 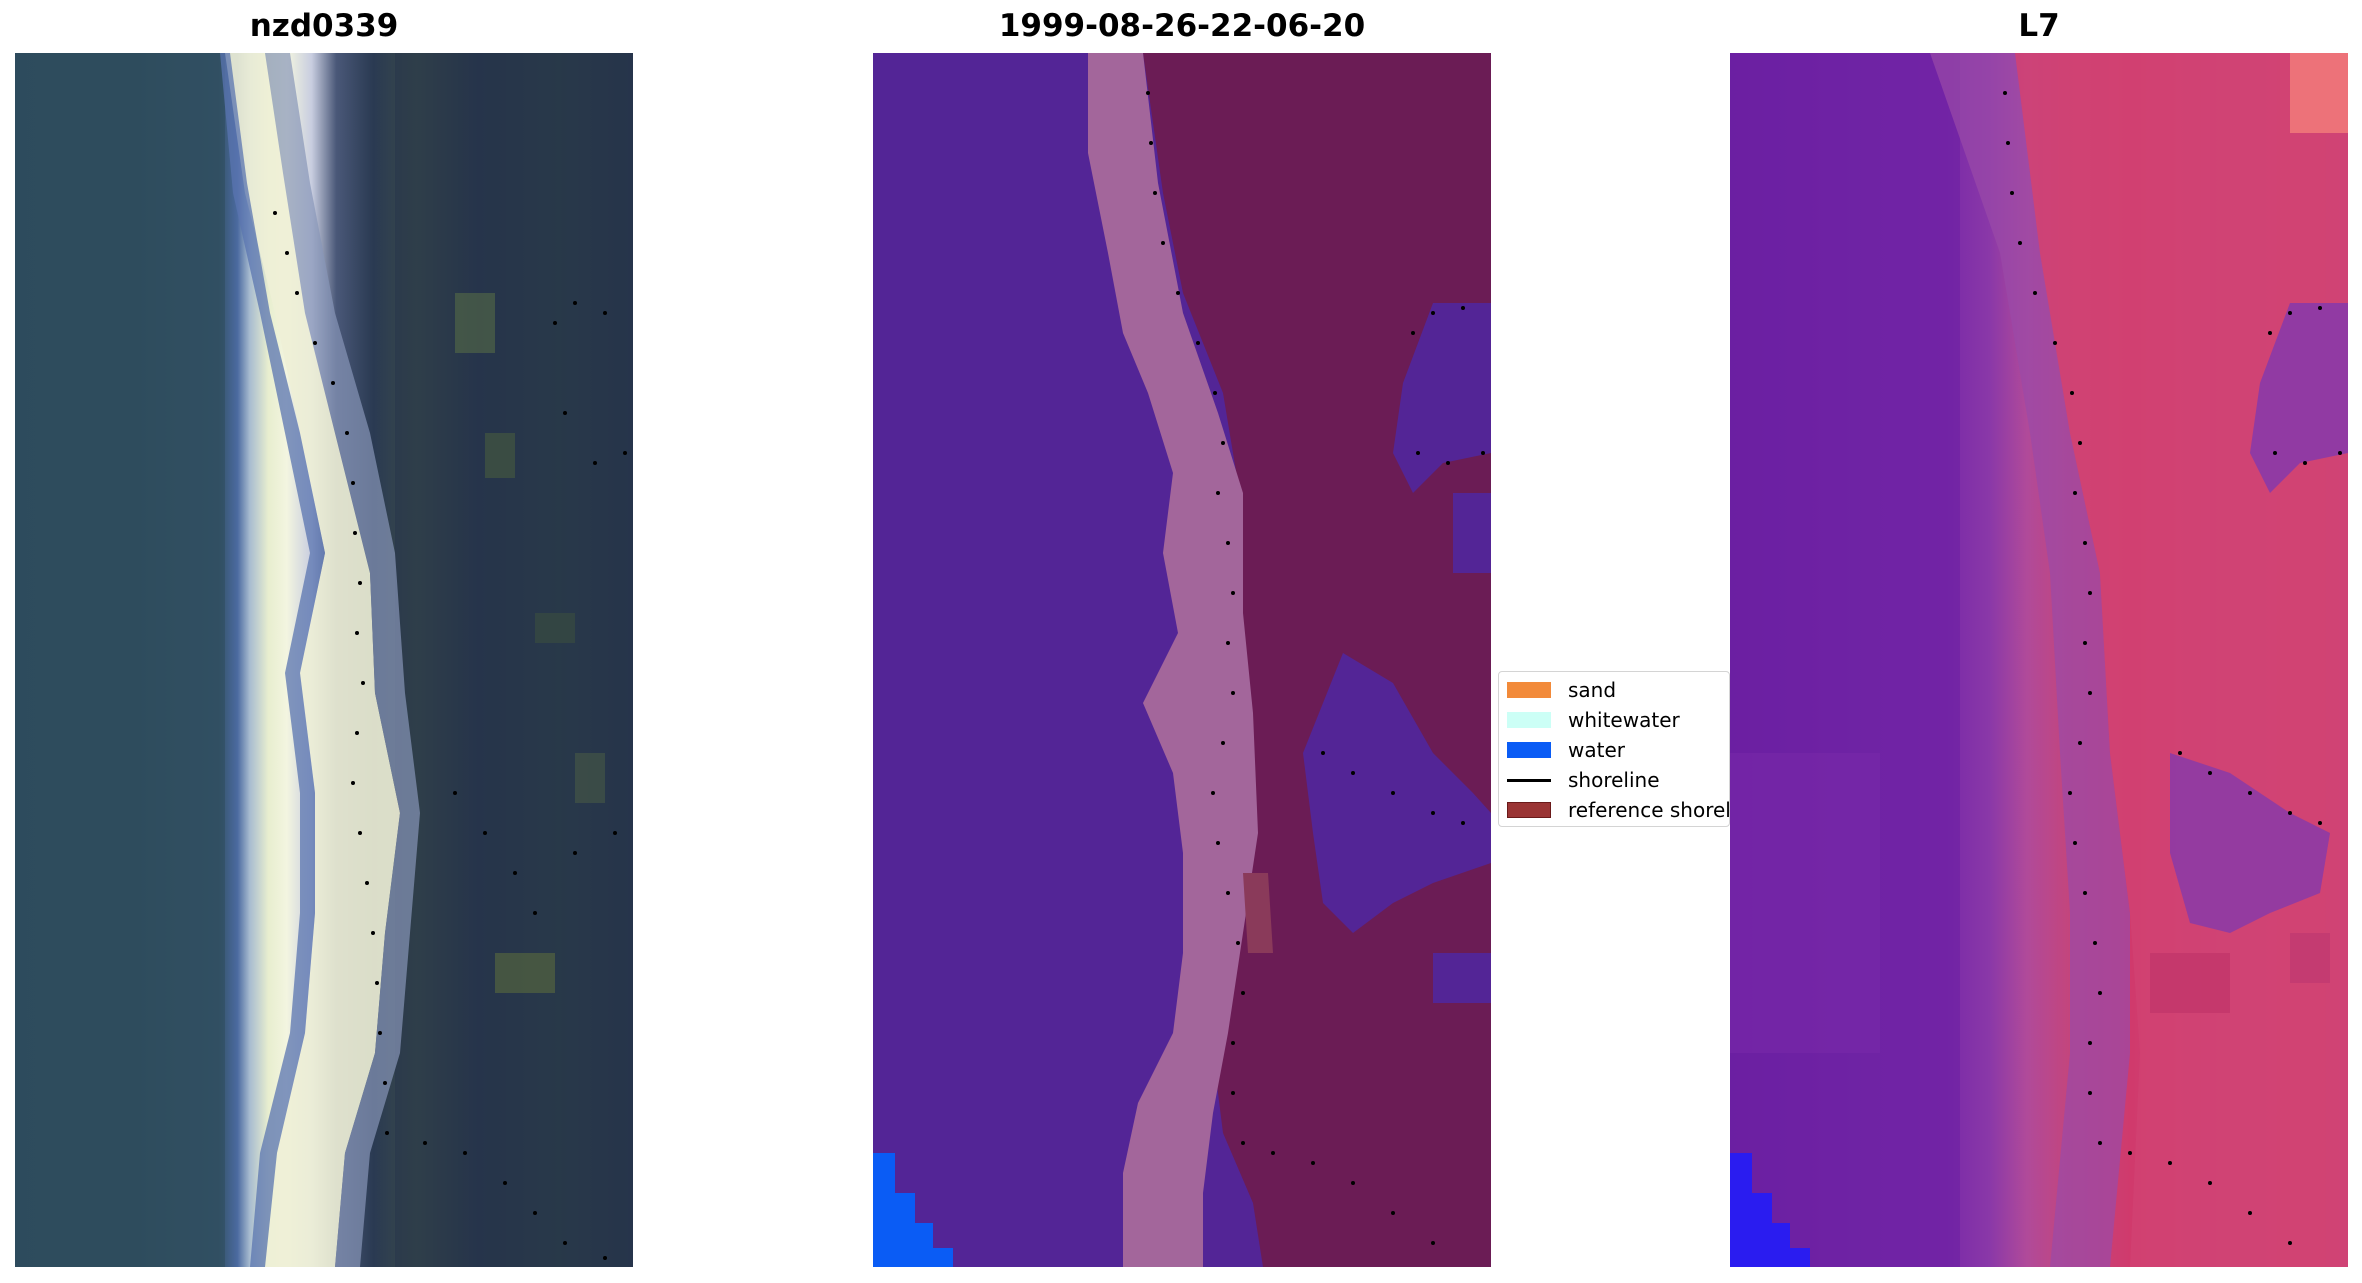 What do you see at coordinates (1596, 750) in the screenshot?
I see `legend-label: water` at bounding box center [1596, 750].